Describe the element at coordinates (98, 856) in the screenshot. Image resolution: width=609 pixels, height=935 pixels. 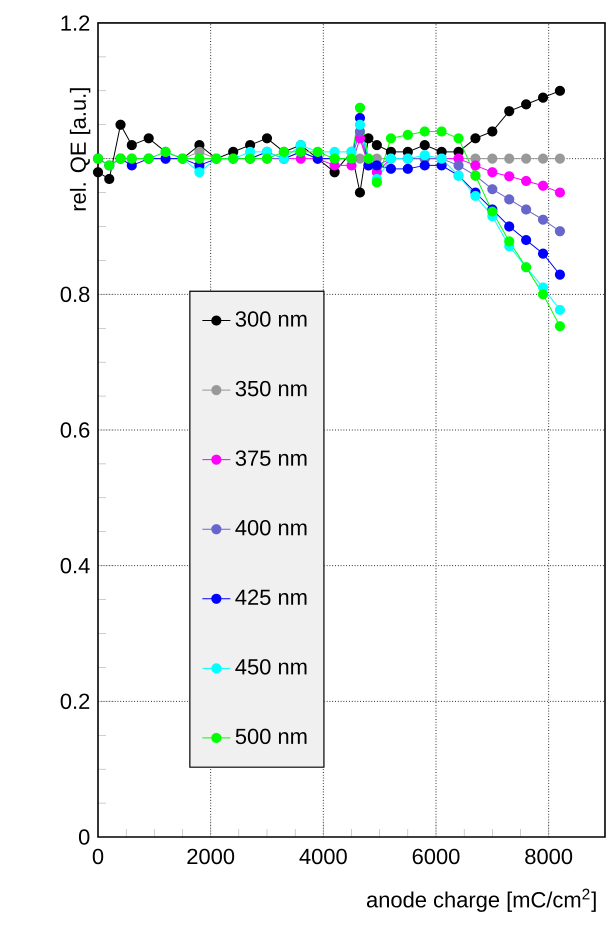
I see `x-tick-label: 0` at that location.